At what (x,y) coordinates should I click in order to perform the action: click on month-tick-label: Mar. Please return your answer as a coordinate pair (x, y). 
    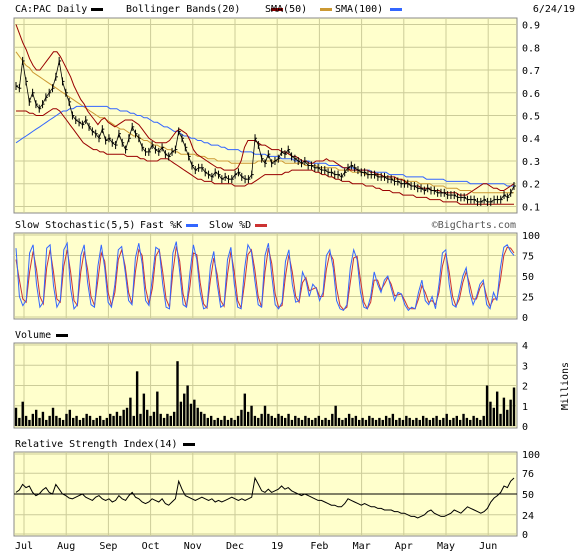
    Looking at the image, I should click on (362, 546).